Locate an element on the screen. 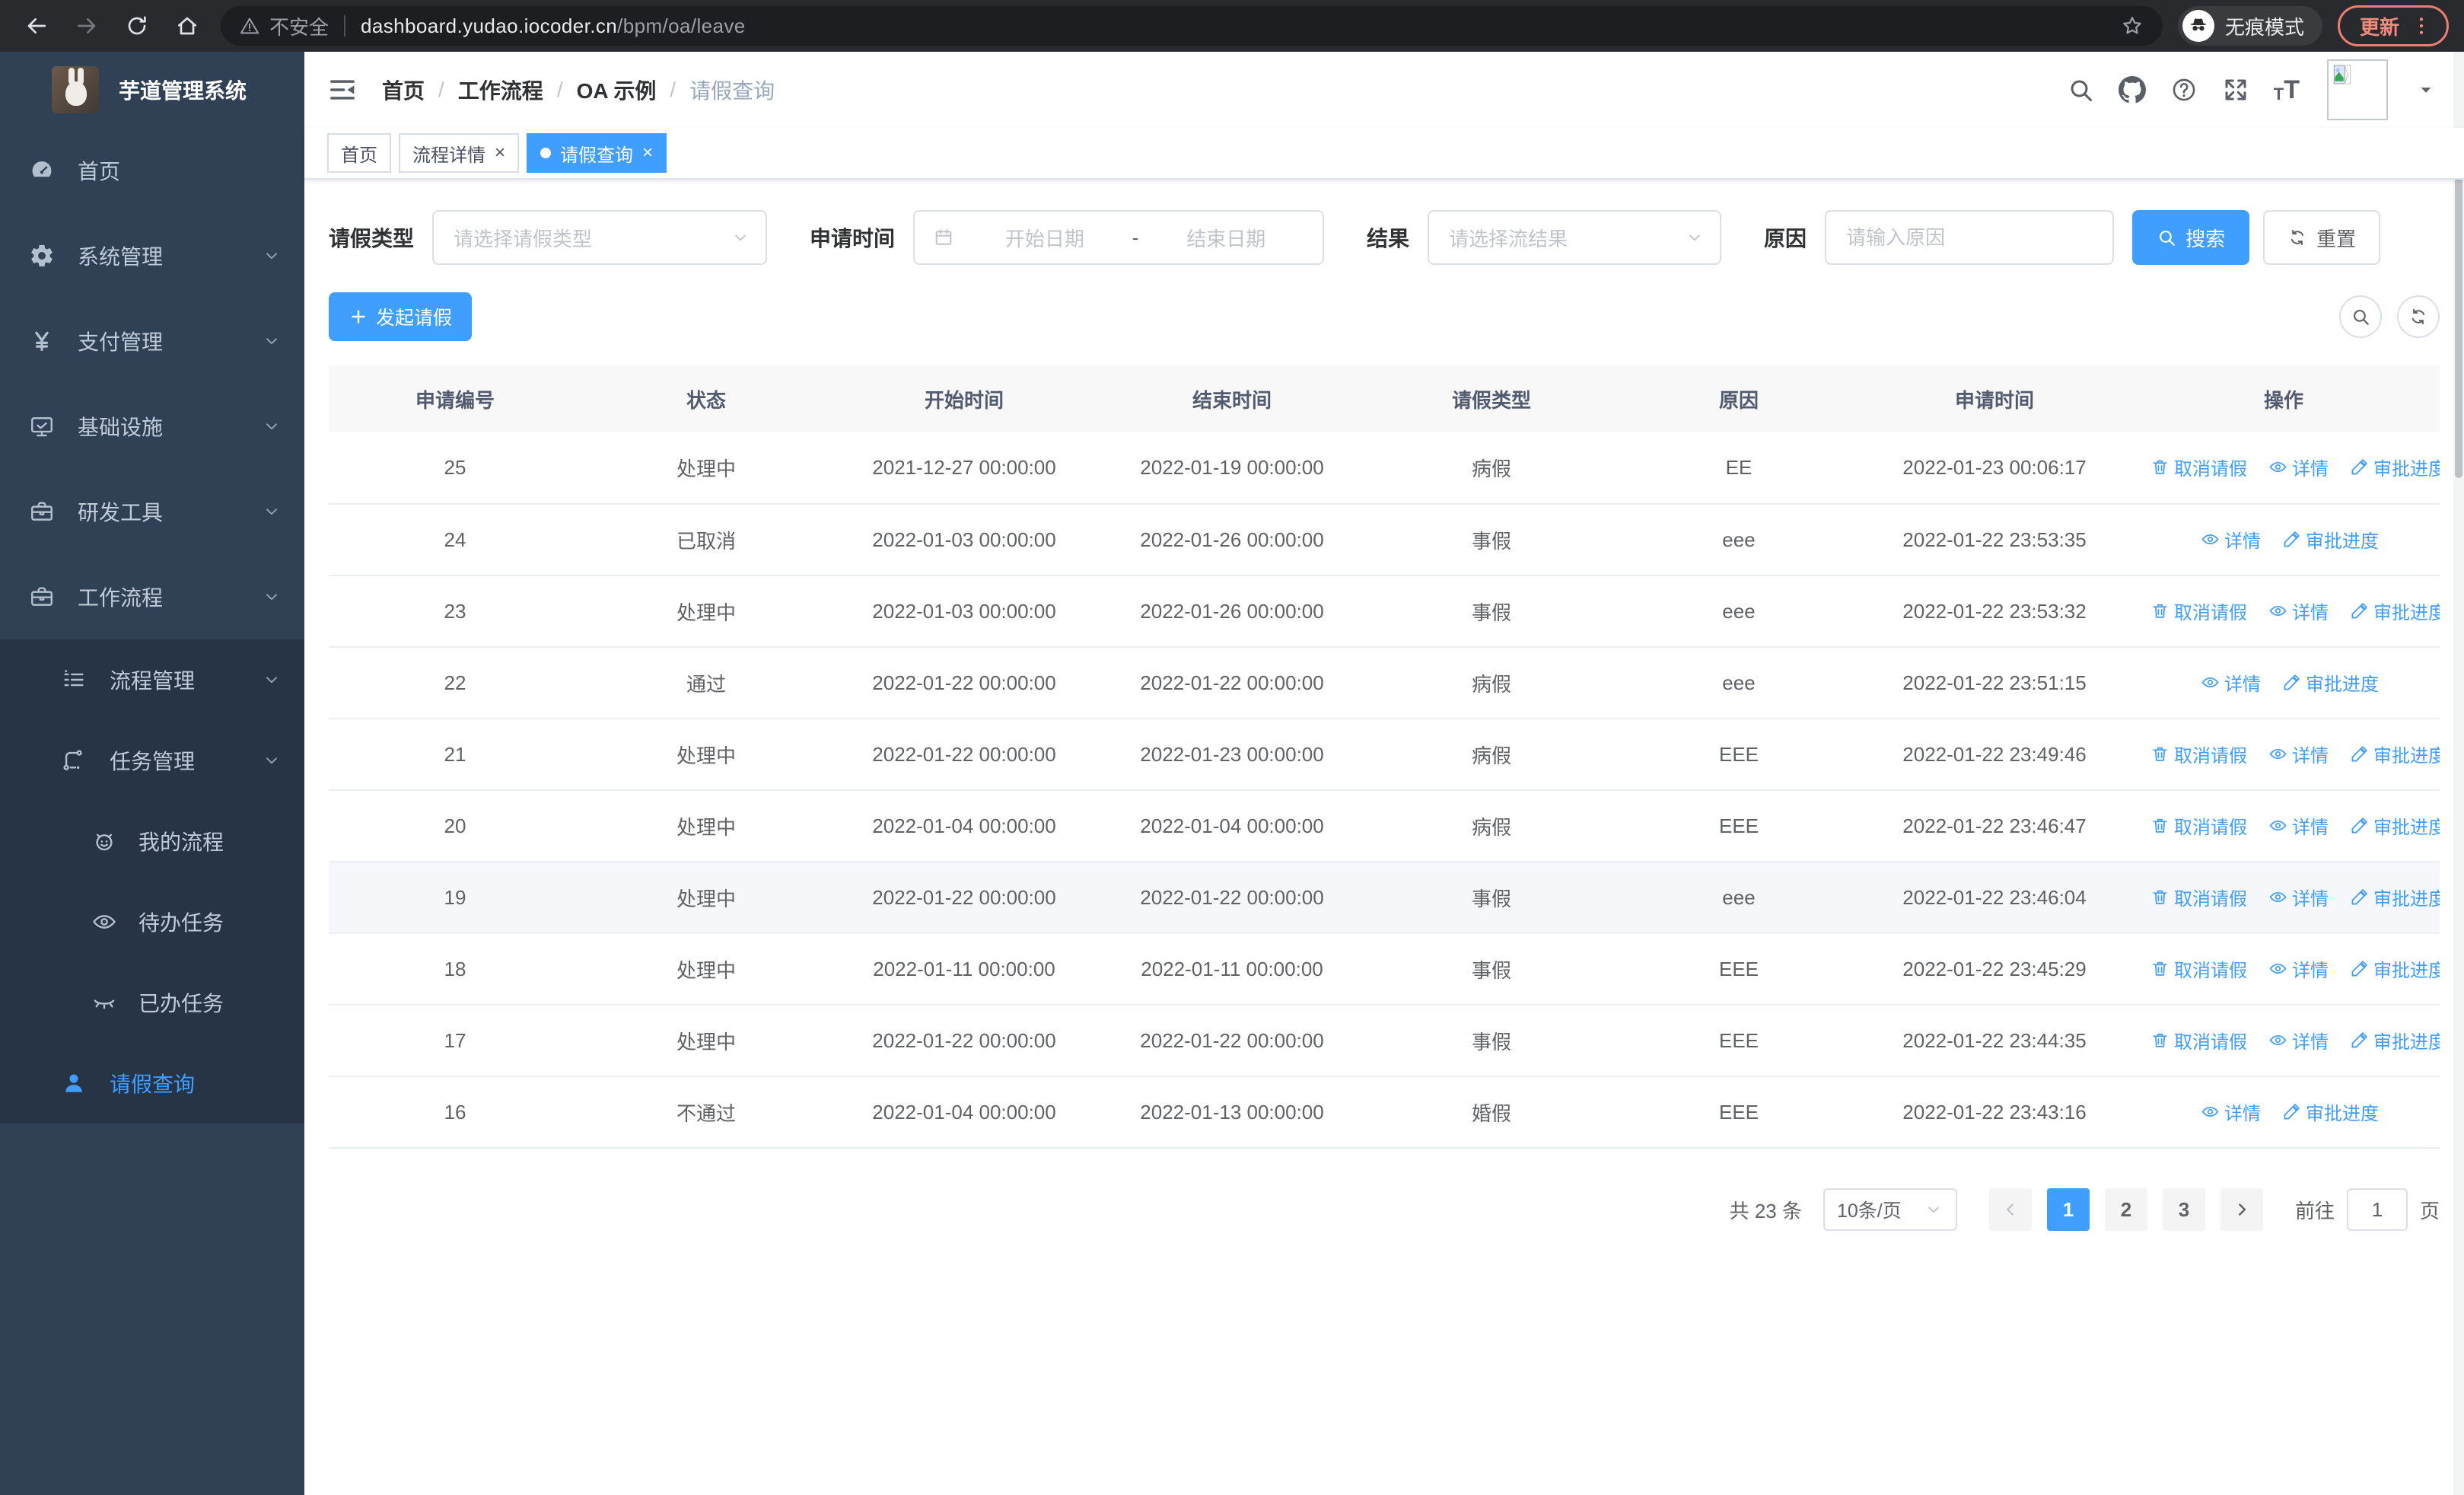  cell-leave-type: 婚假 is located at coordinates (1491, 1112).